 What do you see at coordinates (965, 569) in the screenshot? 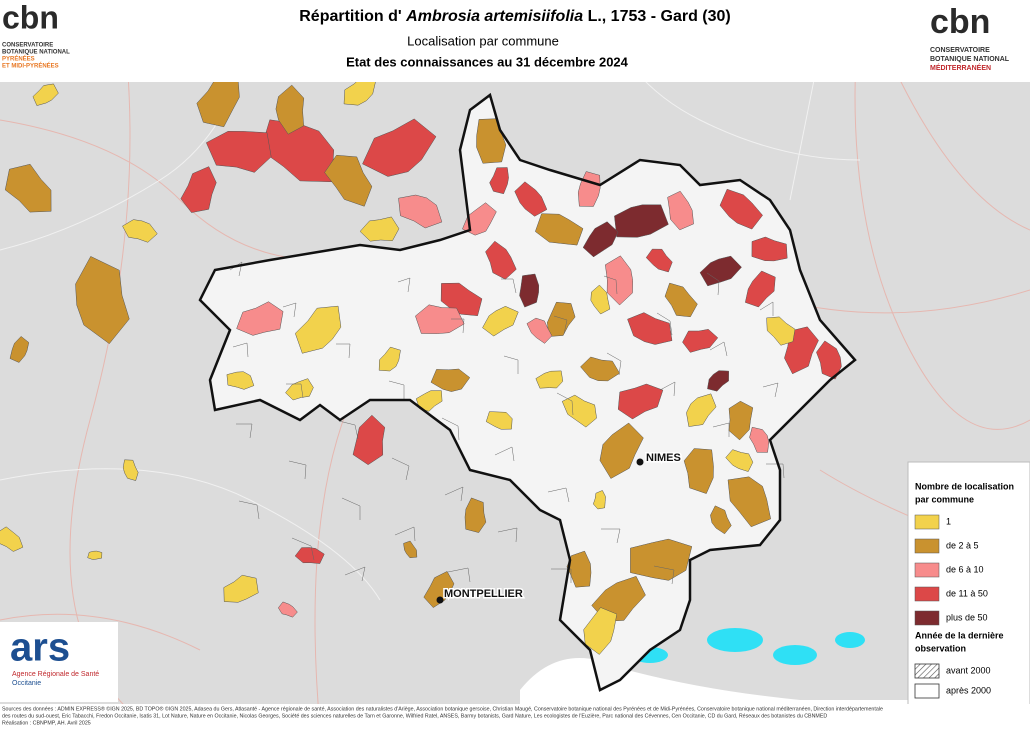
I see `legend-label: de 6 à 10` at bounding box center [965, 569].